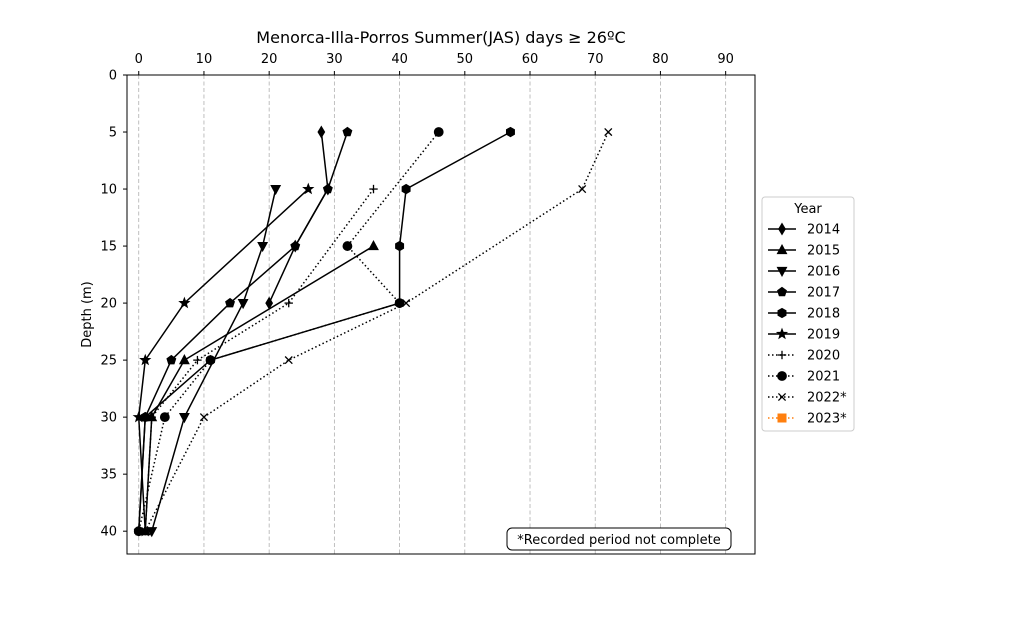  What do you see at coordinates (823, 251) in the screenshot?
I see `legend-label: 2015` at bounding box center [823, 251].